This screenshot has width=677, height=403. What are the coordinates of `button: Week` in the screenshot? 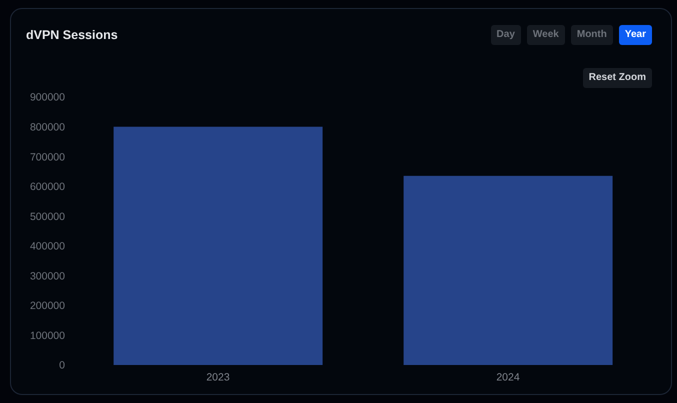 It's located at (545, 35).